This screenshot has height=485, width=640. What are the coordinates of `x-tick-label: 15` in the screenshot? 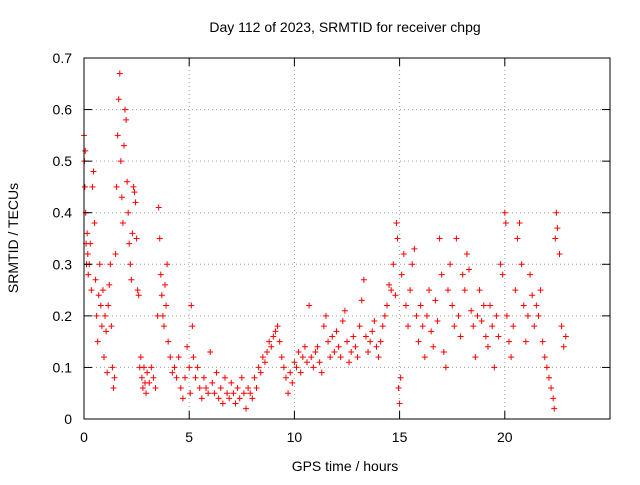 It's located at (400, 437).